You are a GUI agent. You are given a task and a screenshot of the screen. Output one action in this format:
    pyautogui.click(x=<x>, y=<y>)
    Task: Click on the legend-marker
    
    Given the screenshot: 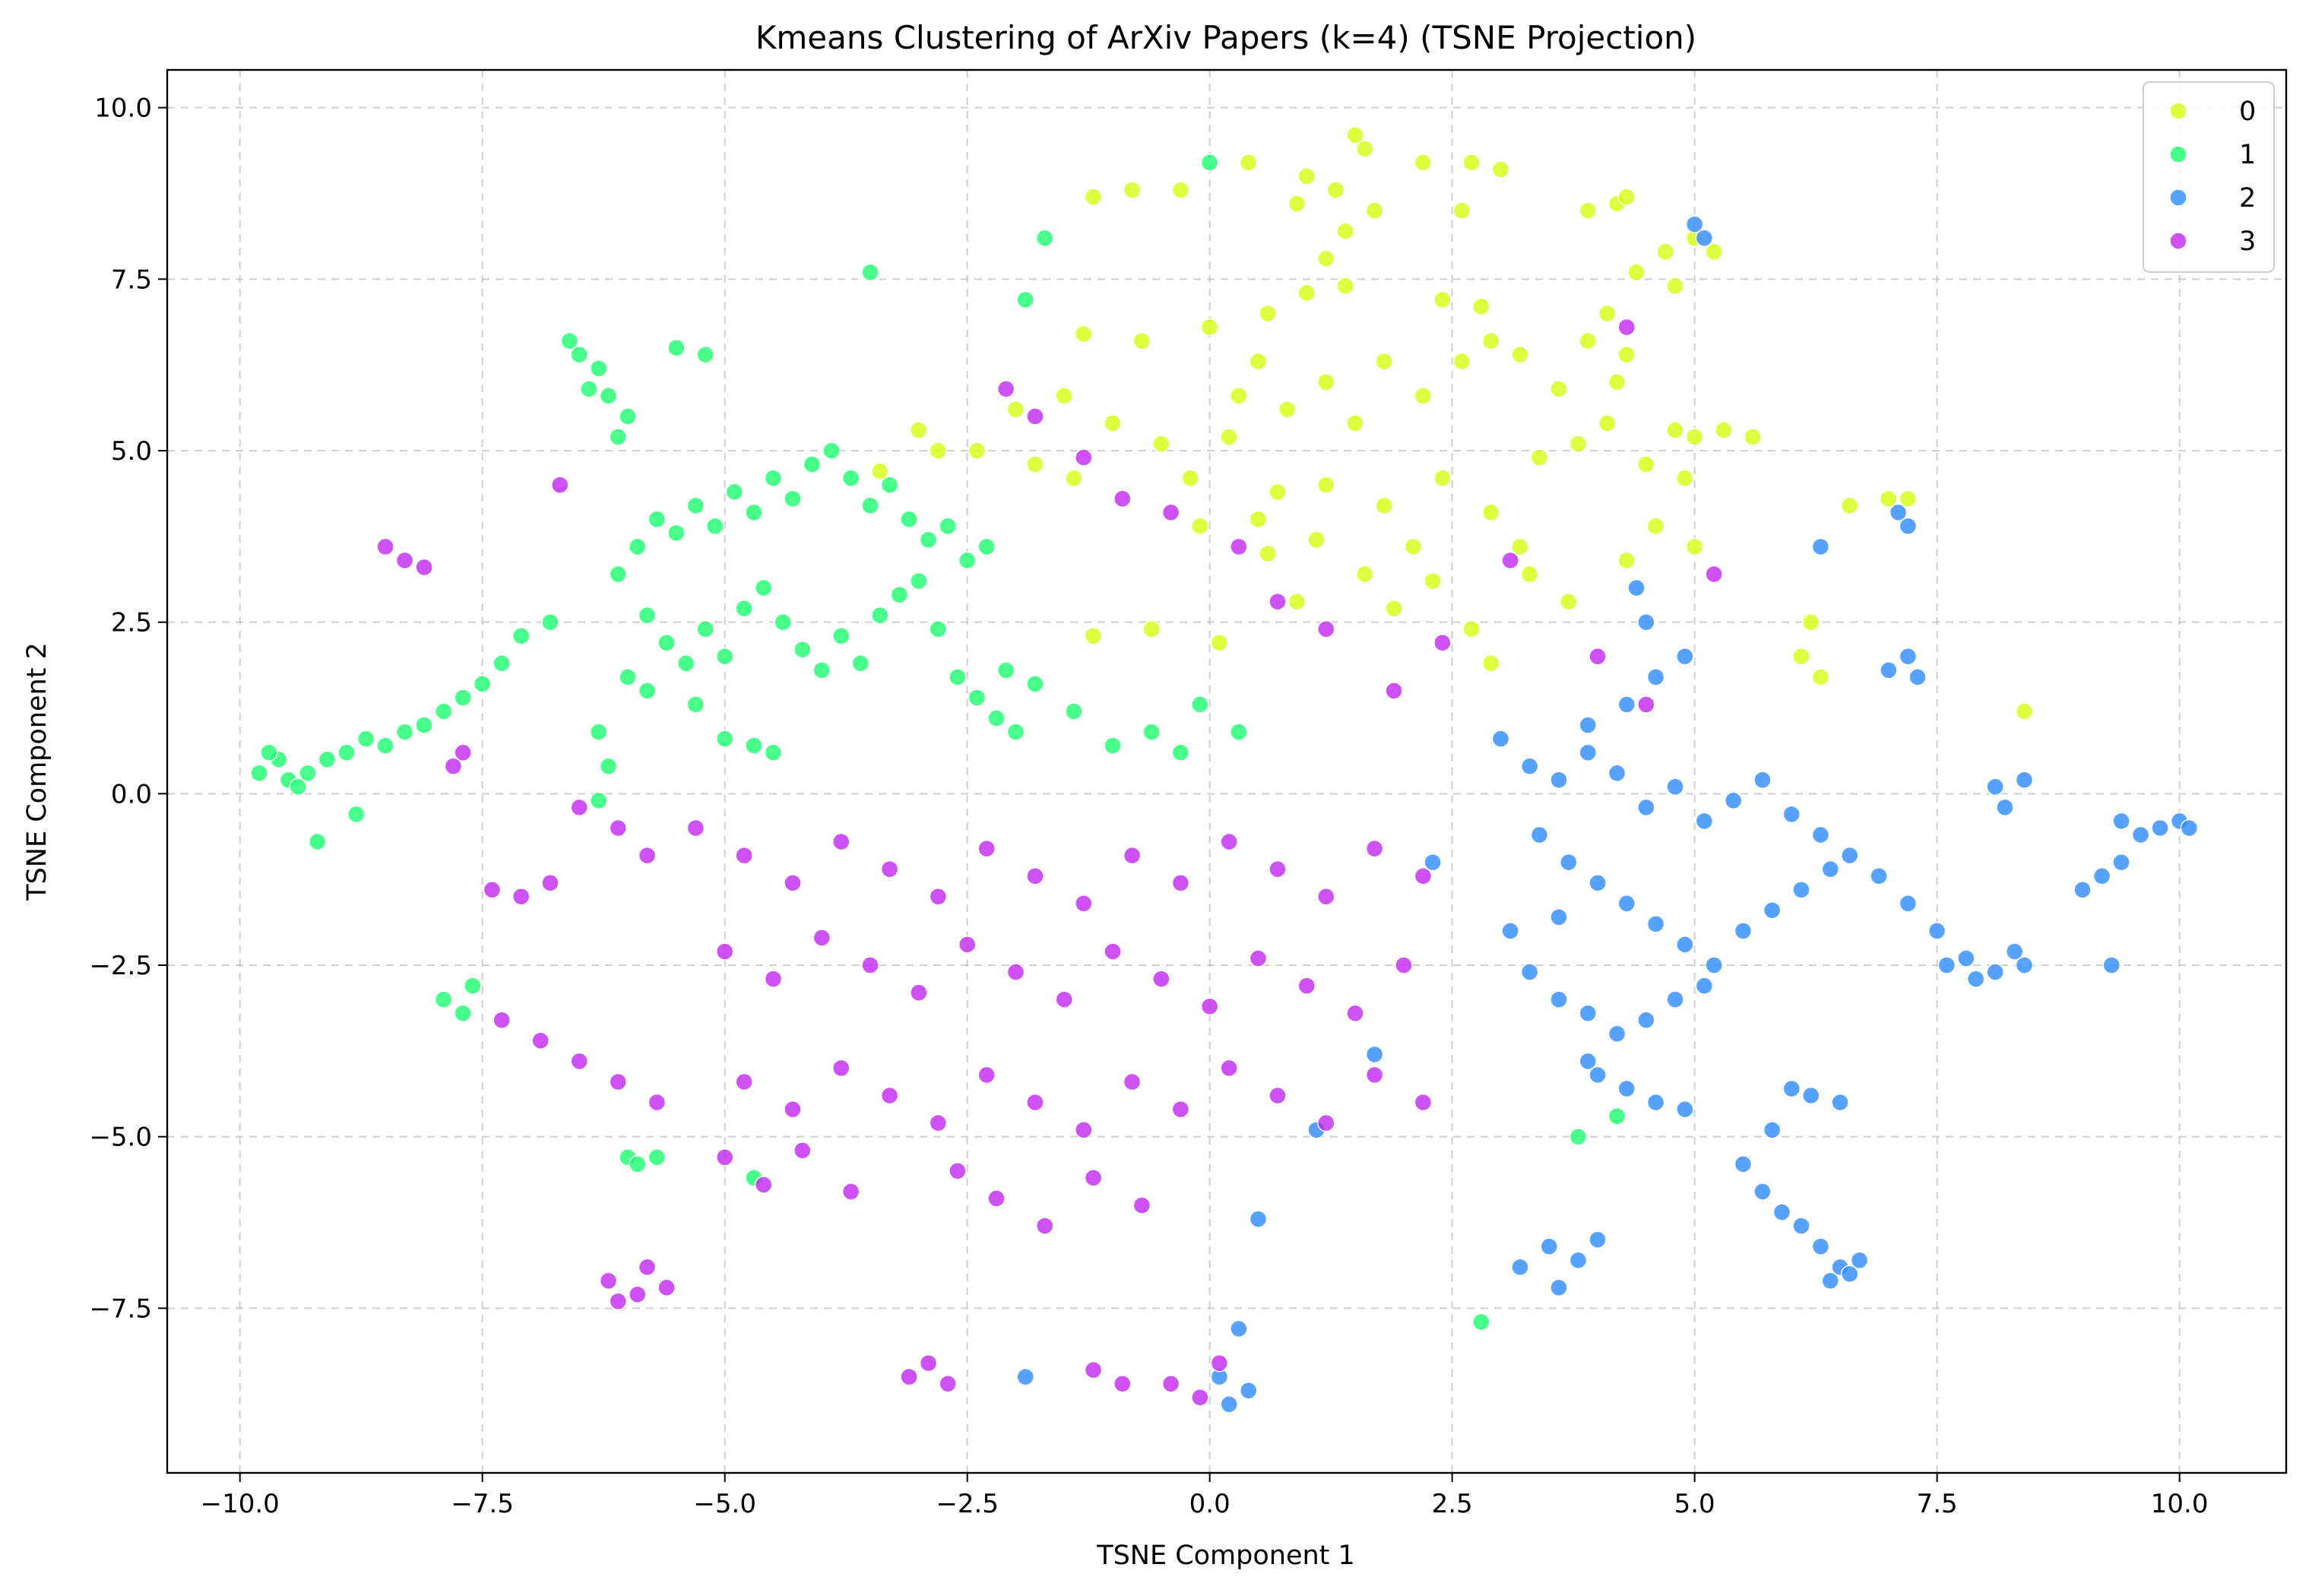 What is the action you would take?
    pyautogui.click(x=2178, y=154)
    